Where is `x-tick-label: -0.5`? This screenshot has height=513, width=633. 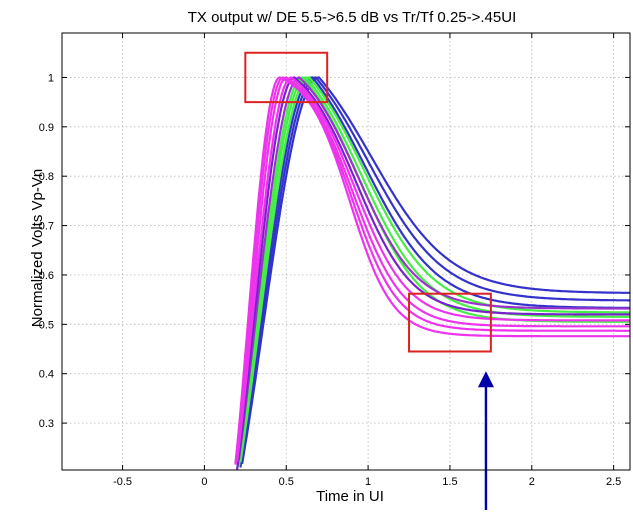
x-tick-label: -0.5 is located at coordinates (122, 482).